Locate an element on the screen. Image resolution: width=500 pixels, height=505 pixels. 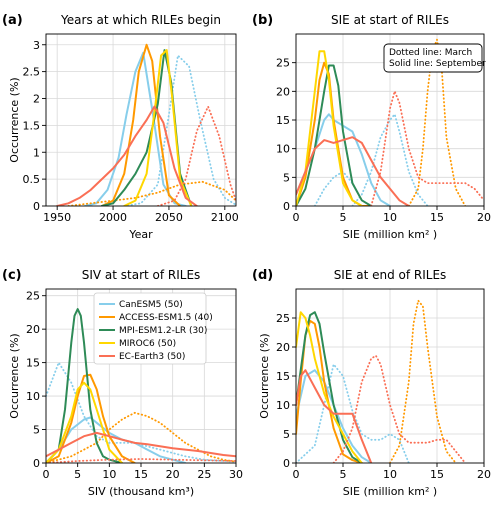
legend-label: MPI-ESM1.2-LR (30) is located at coordinates (163, 331).